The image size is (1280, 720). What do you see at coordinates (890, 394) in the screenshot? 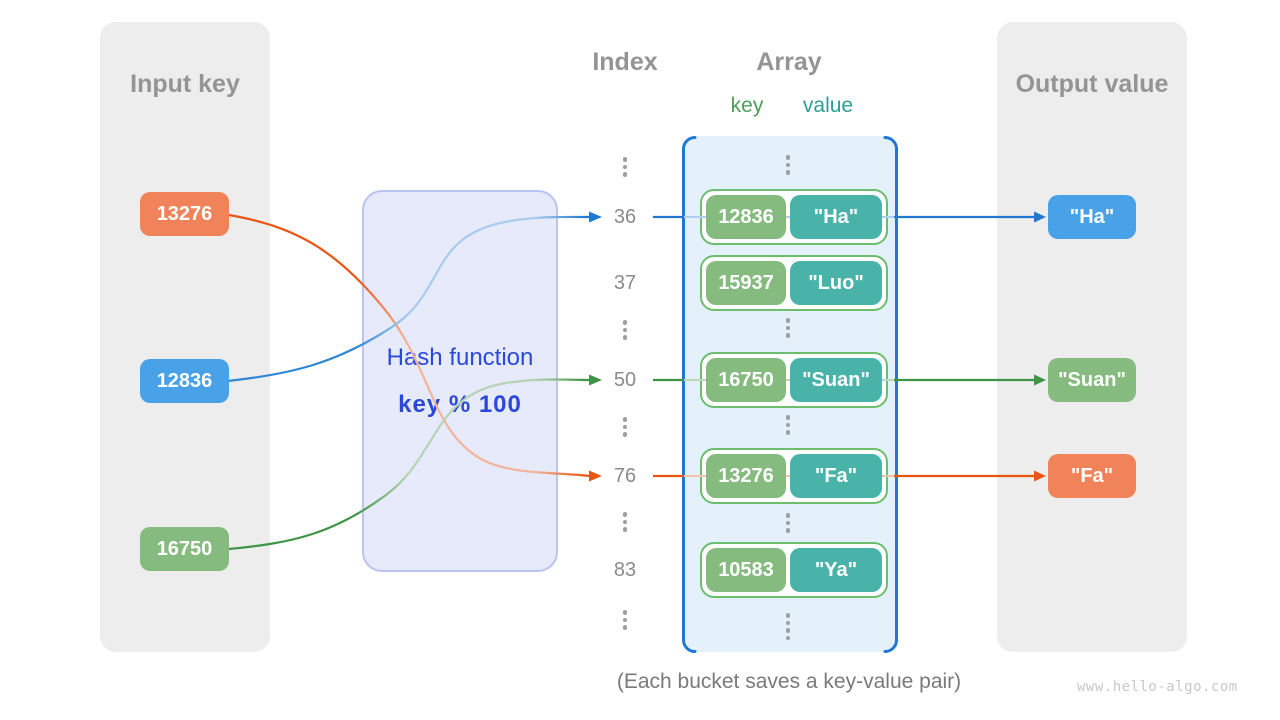
I see `array-bracket-right` at bounding box center [890, 394].